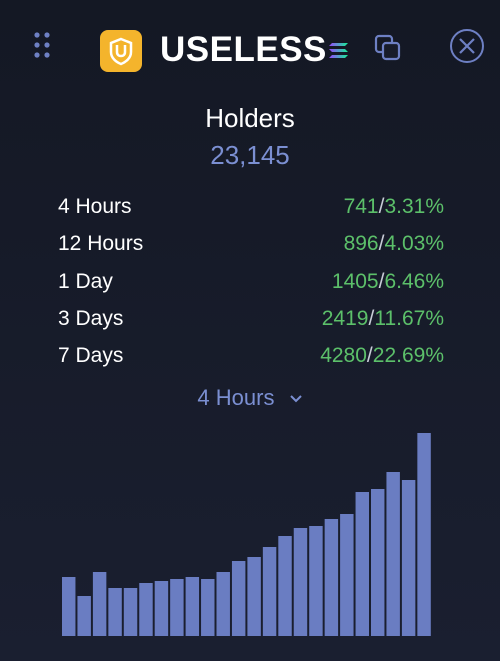  What do you see at coordinates (408, 356) in the screenshot?
I see `stat-percent: 22.69%` at bounding box center [408, 356].